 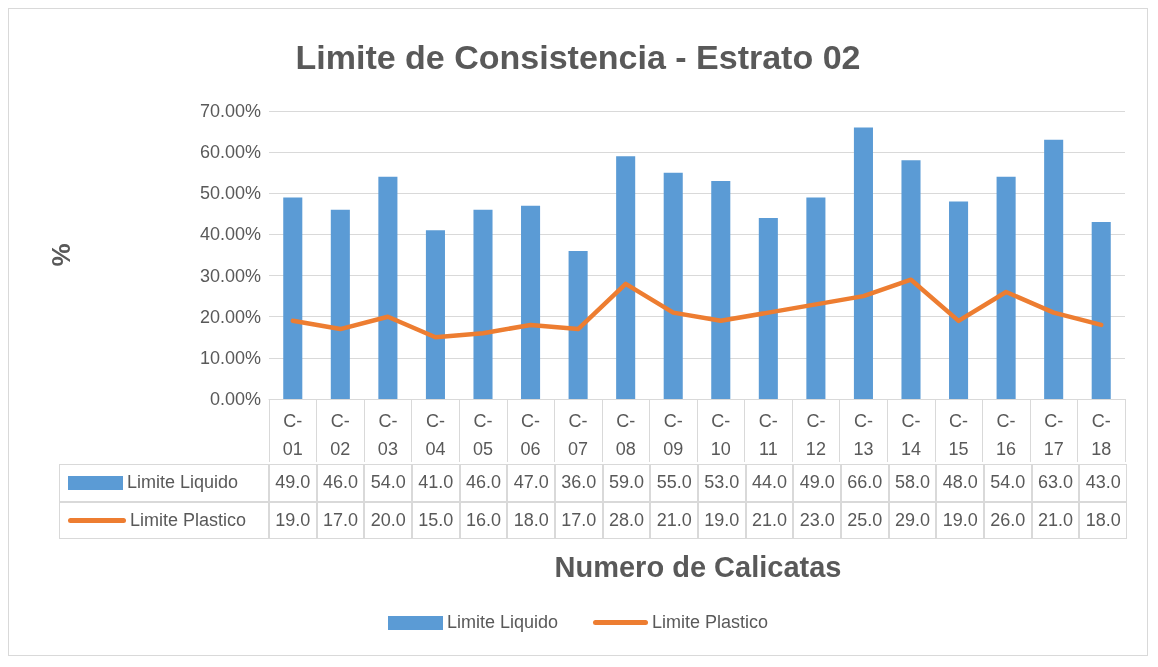 I want to click on x-tick-label: C-14, so click(x=911, y=435).